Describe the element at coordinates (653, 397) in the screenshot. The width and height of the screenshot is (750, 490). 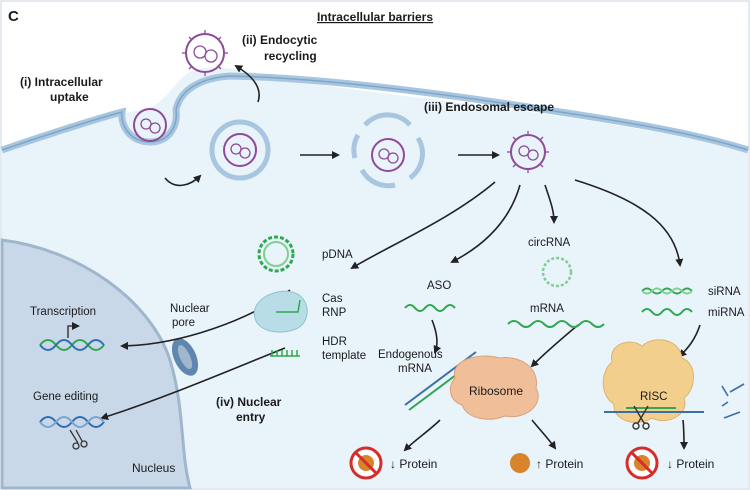
I see `label-risc: RISC` at that location.